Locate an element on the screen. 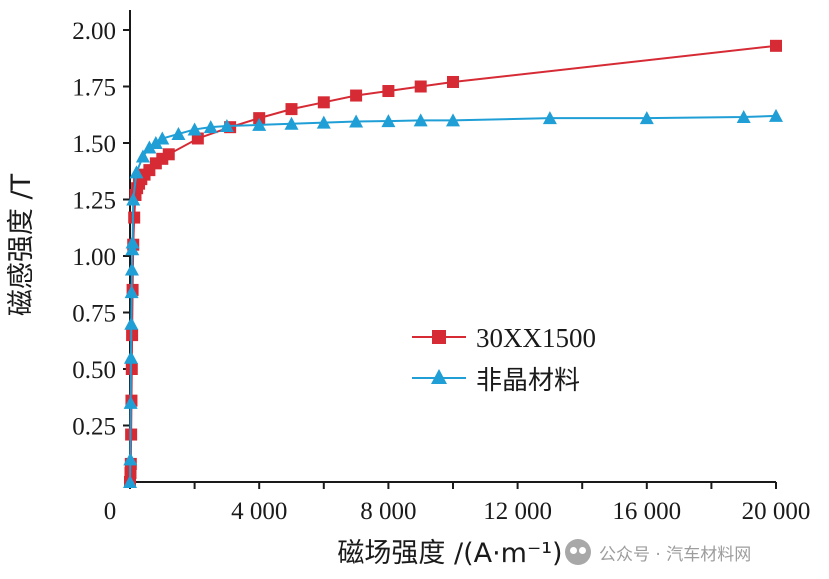  legend-item-series-2: 非晶材料 is located at coordinates (496, 381).